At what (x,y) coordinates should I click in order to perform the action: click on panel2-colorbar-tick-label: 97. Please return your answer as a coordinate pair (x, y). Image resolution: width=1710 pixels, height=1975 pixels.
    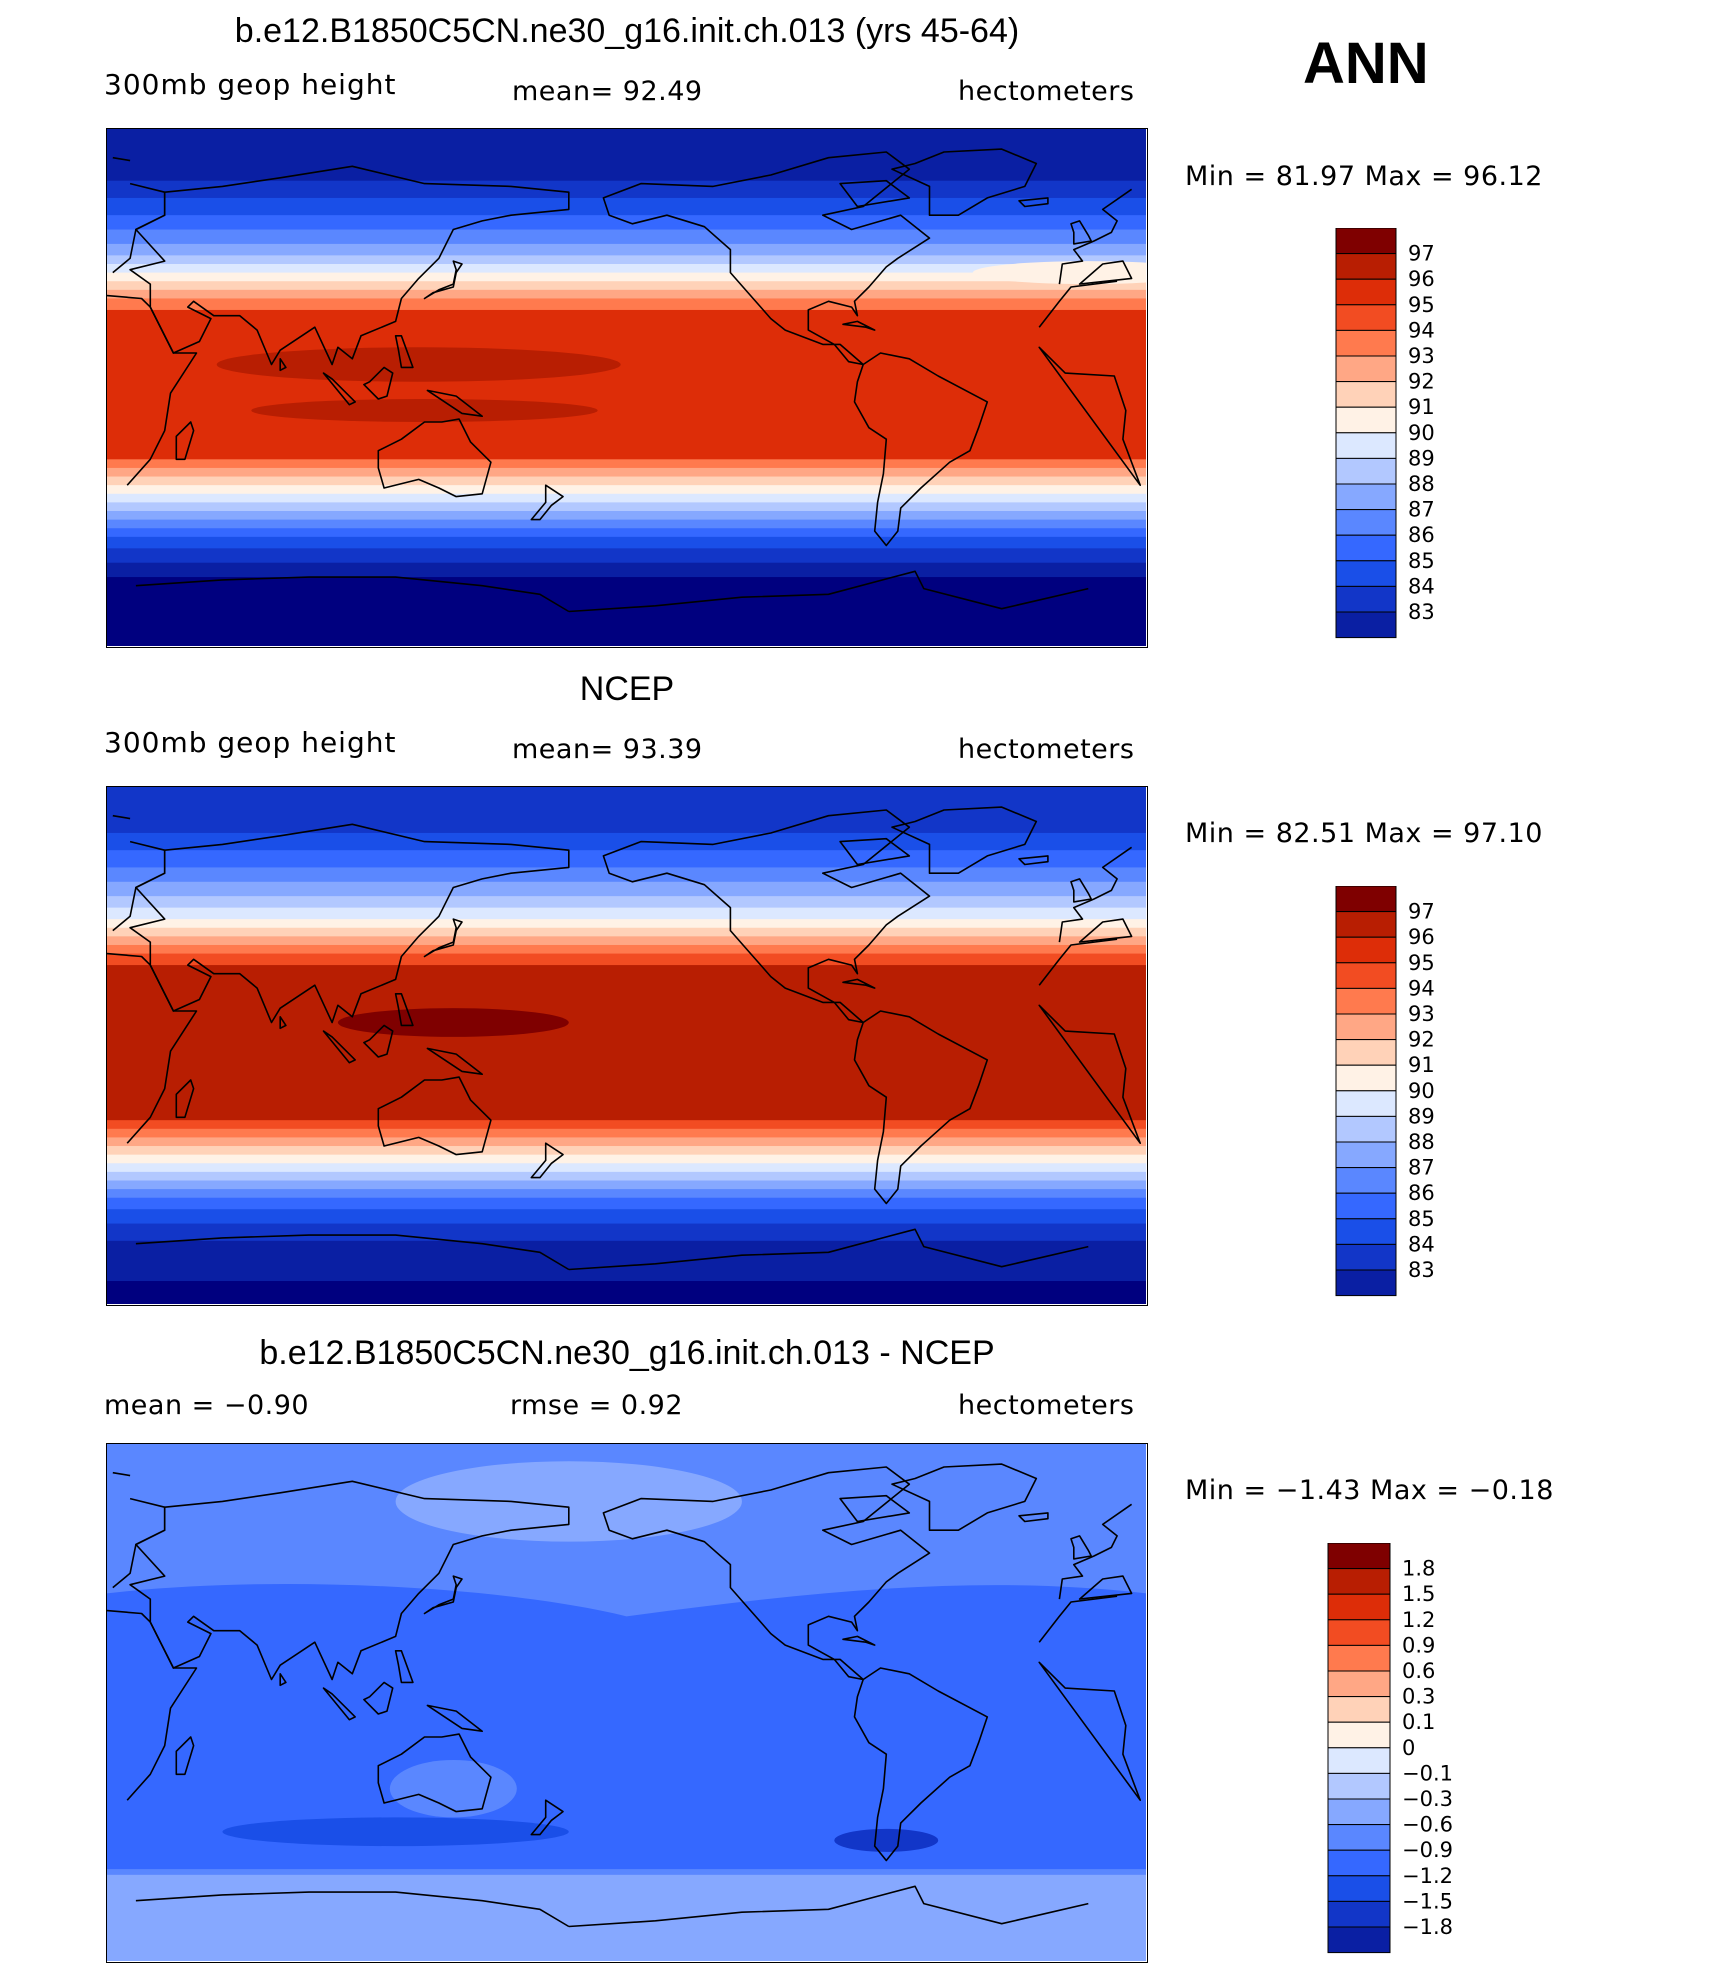
    Looking at the image, I should click on (1421, 912).